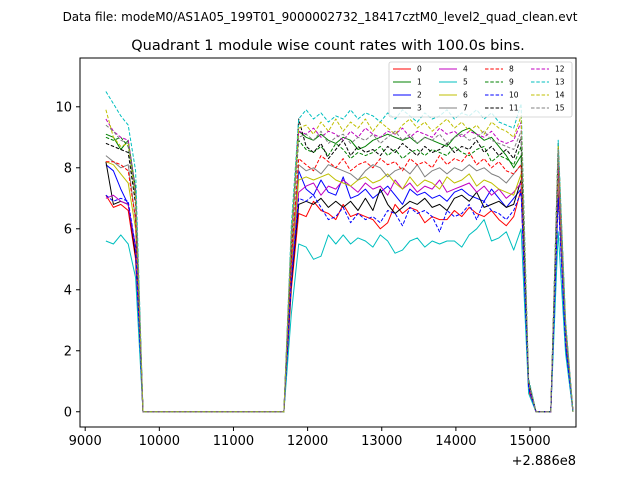 This screenshot has width=640, height=480. I want to click on x-tick-label: 13000, so click(381, 441).